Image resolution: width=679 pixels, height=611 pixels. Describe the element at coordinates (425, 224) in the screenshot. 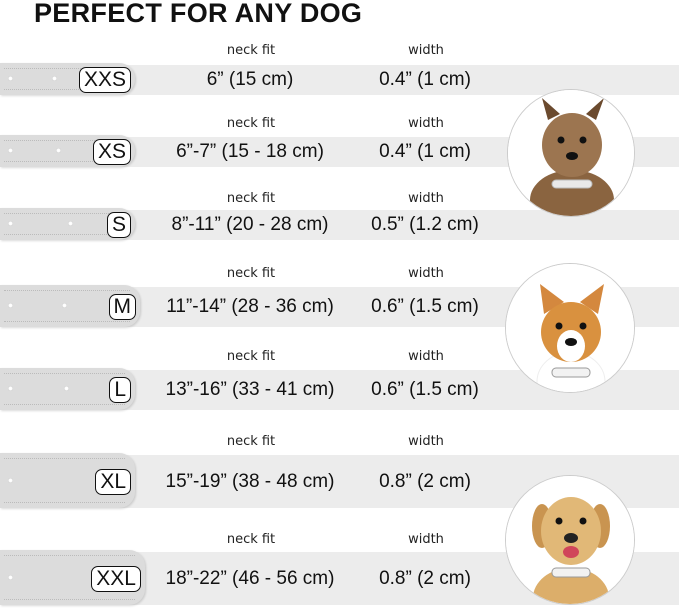

I see `width-value: 0.5” (1.2 cm)` at that location.